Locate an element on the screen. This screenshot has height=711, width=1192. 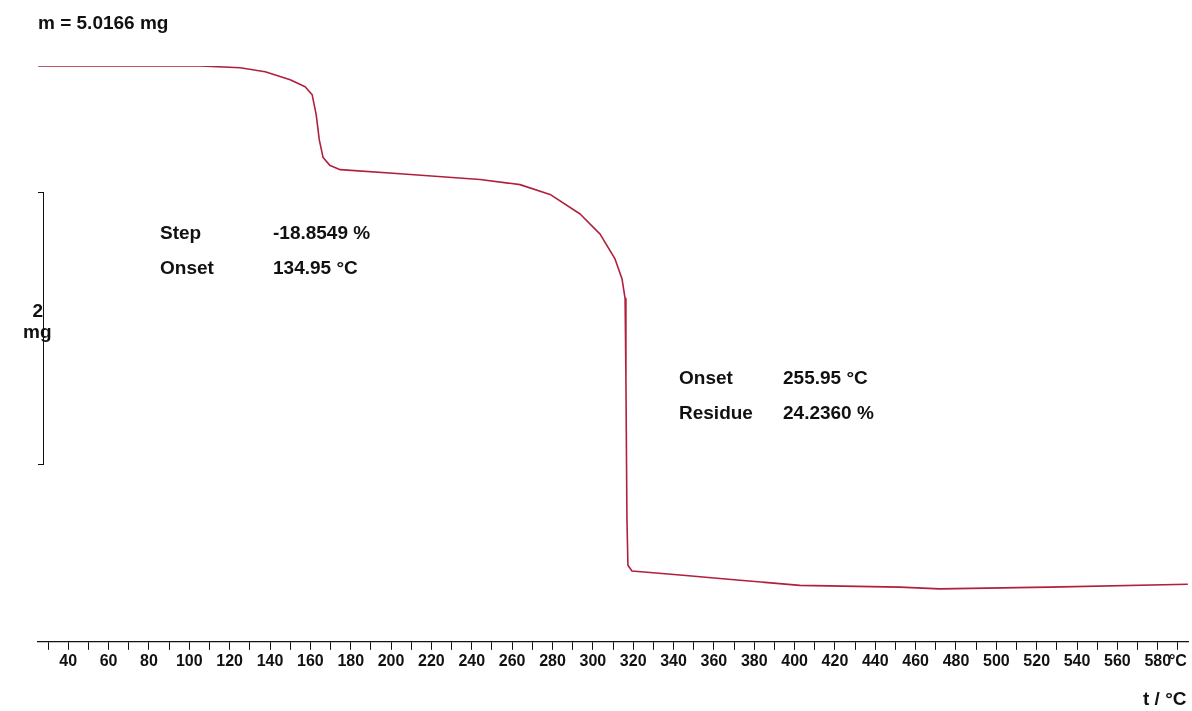
chart-title: m = 5.0166 mg is located at coordinates (103, 23).